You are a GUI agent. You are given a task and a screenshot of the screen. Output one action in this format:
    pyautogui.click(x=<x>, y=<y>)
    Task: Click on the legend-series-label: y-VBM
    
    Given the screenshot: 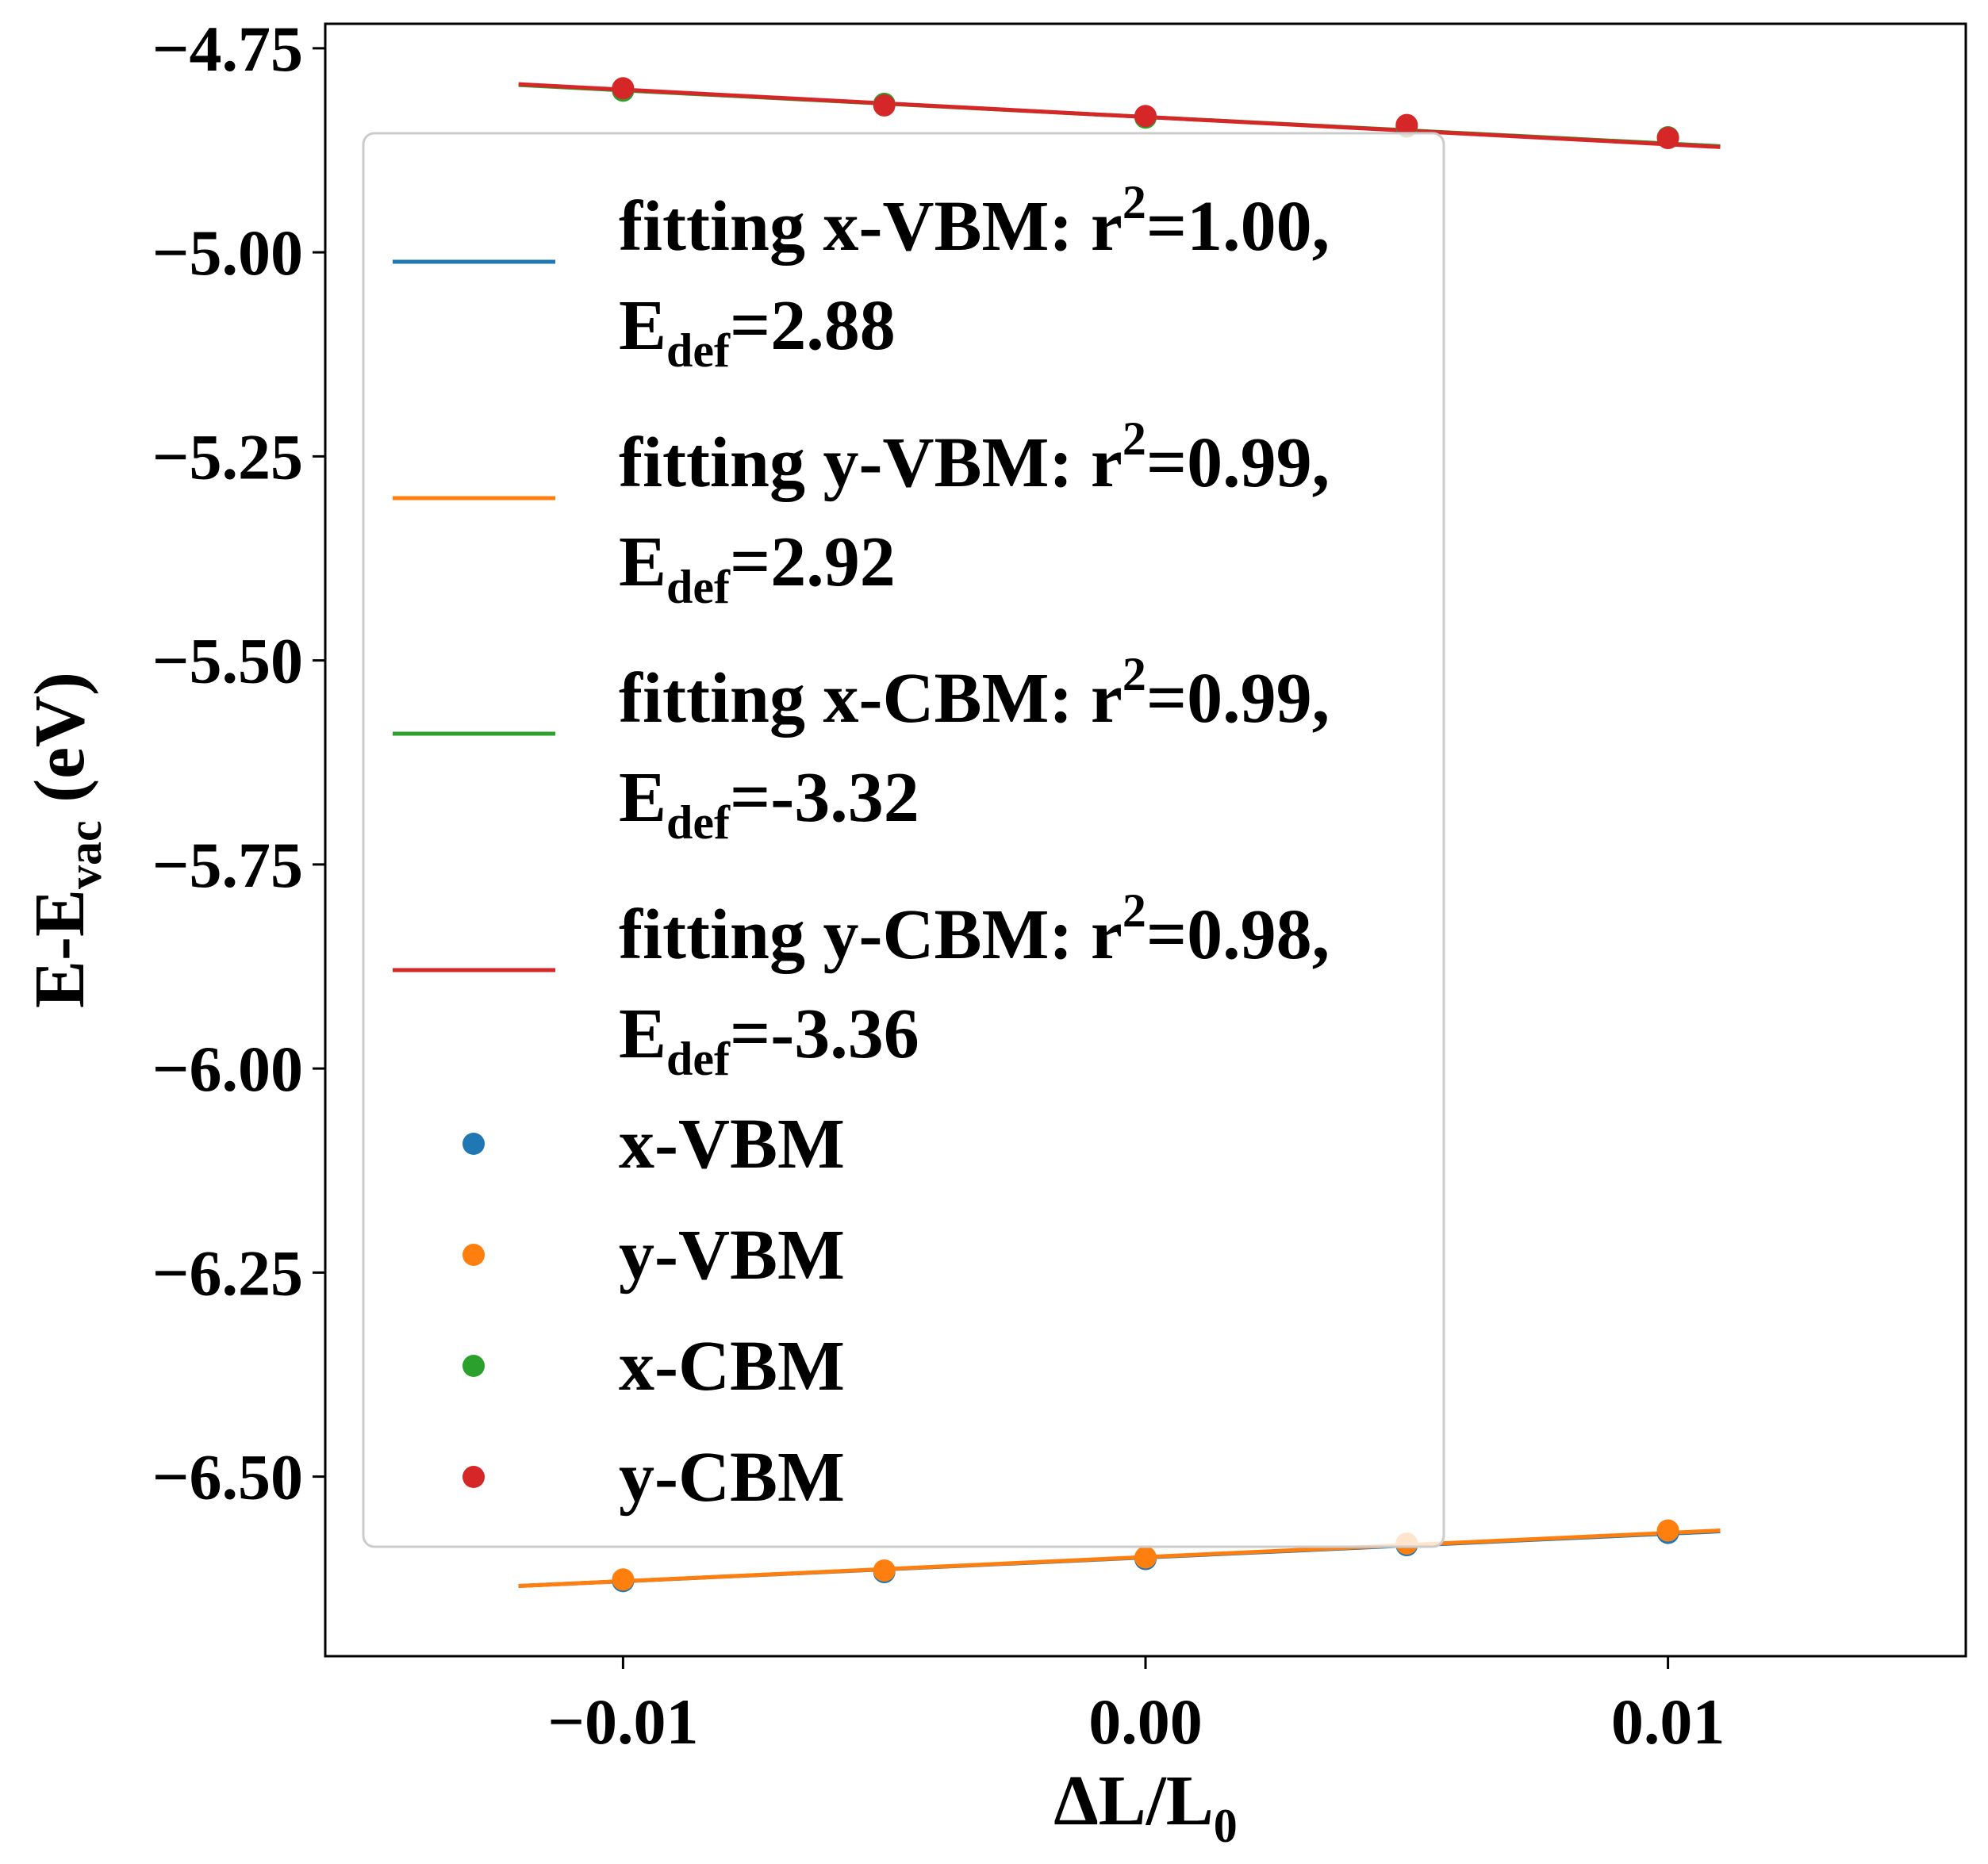 What is the action you would take?
    pyautogui.click(x=732, y=1255)
    